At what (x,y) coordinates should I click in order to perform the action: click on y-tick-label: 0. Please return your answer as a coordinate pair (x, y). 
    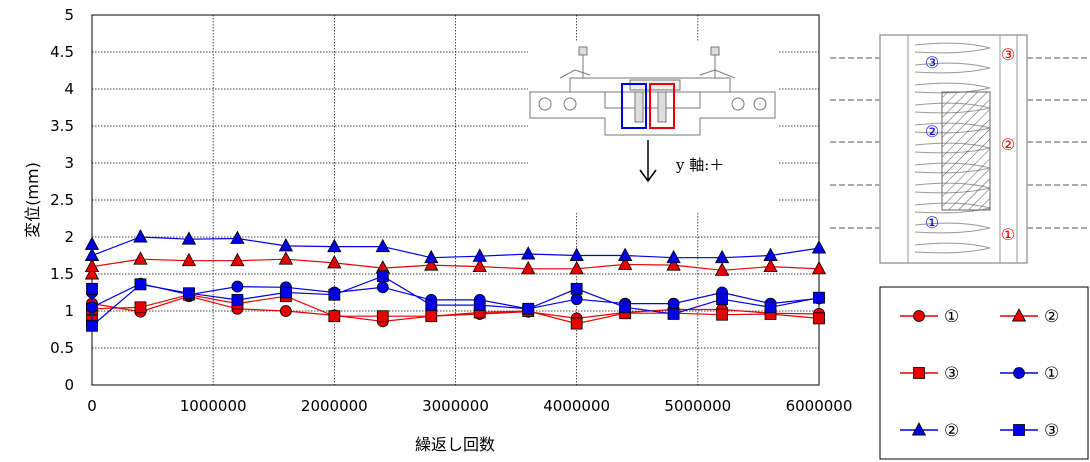
    Looking at the image, I should click on (69, 385).